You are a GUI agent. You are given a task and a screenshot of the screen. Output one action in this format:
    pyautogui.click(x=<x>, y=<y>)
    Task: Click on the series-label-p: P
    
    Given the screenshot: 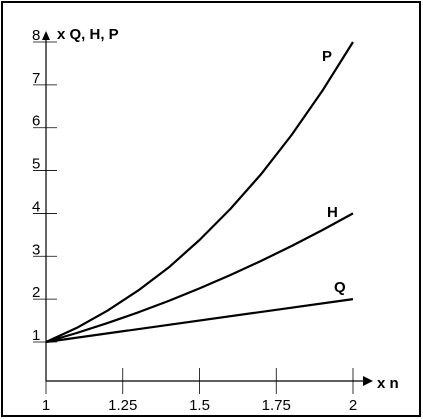 What is the action you would take?
    pyautogui.click(x=327, y=56)
    